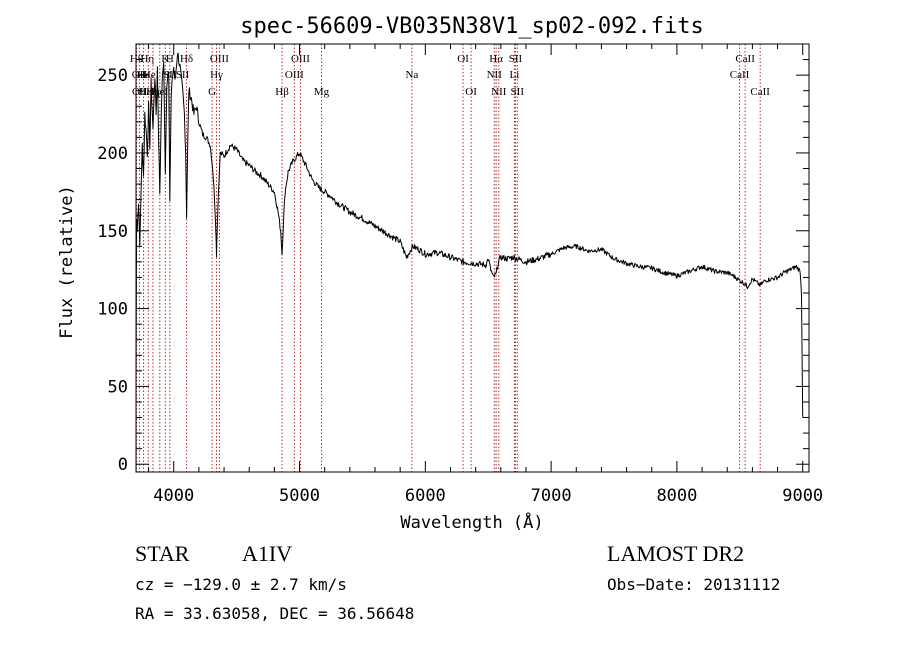 The height and width of the screenshot is (649, 900). Describe the element at coordinates (802, 496) in the screenshot. I see `x-tick-label: 9000` at that location.